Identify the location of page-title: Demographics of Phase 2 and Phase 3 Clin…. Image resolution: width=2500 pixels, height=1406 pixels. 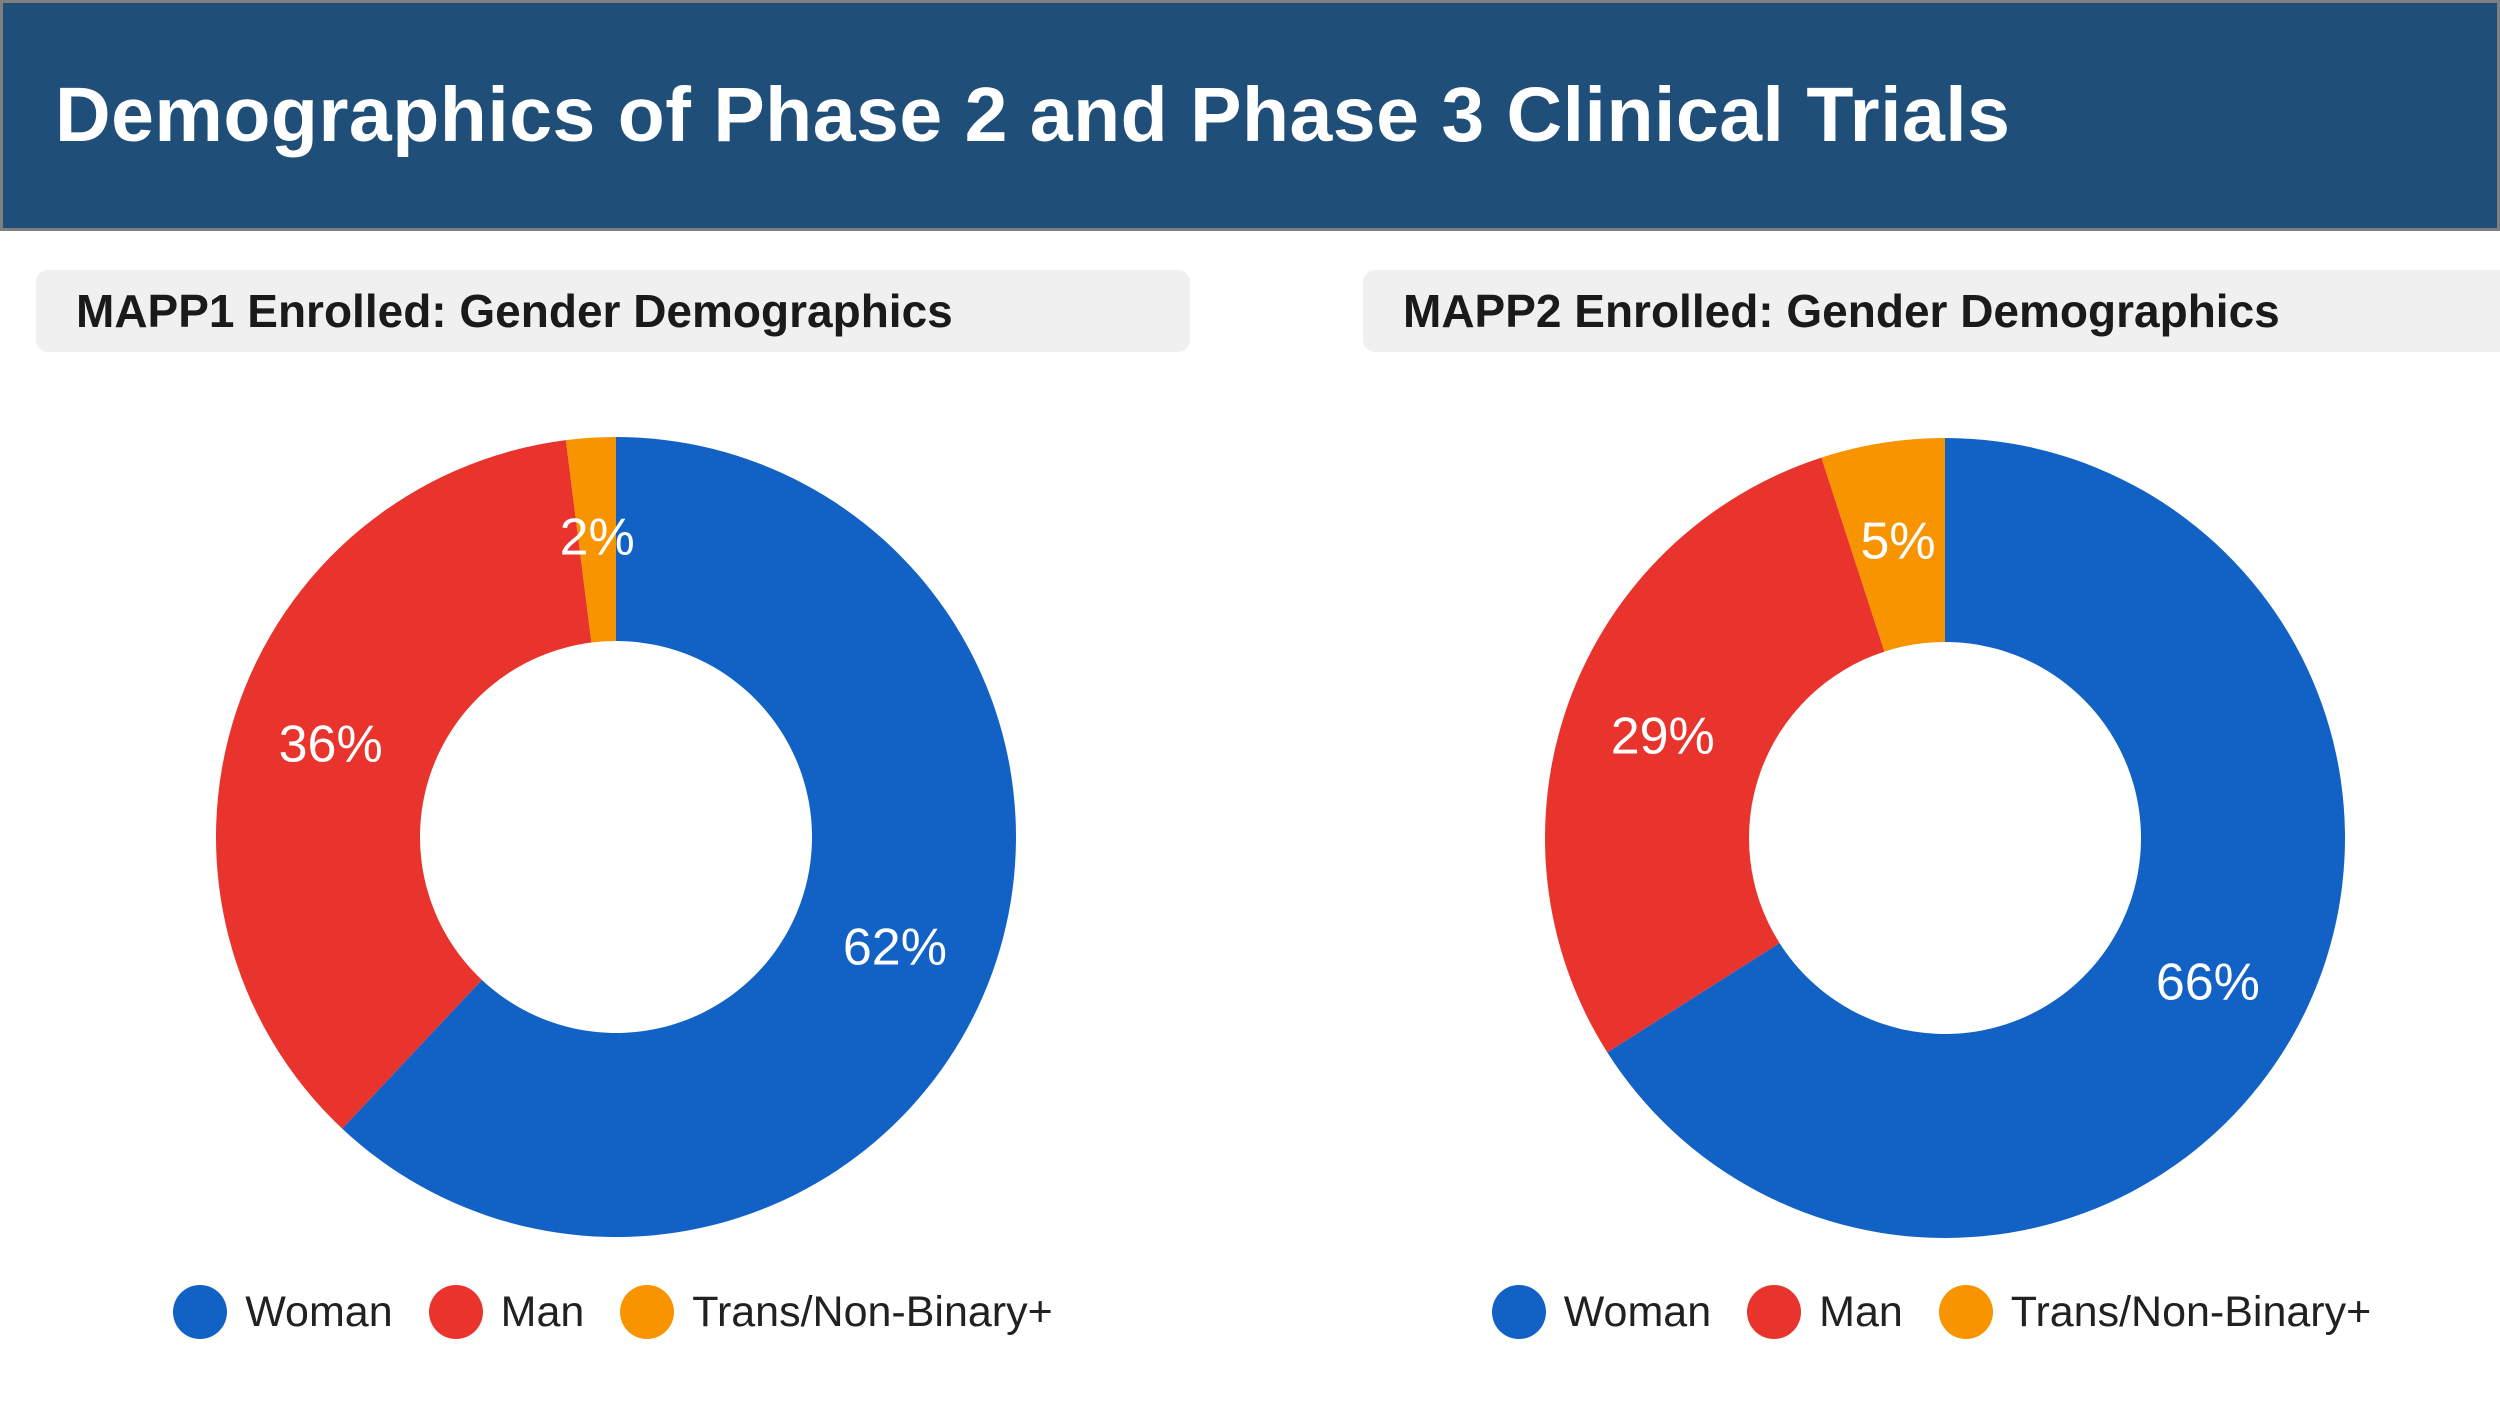
(1033, 115).